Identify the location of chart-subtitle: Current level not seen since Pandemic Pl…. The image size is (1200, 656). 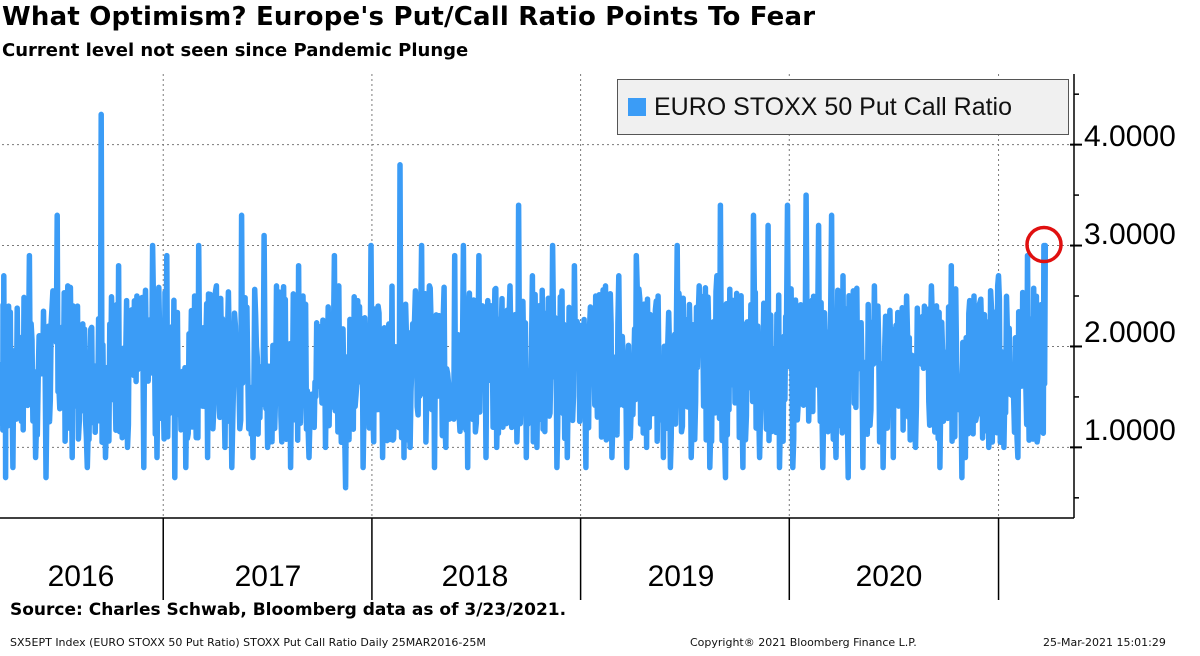
(235, 50).